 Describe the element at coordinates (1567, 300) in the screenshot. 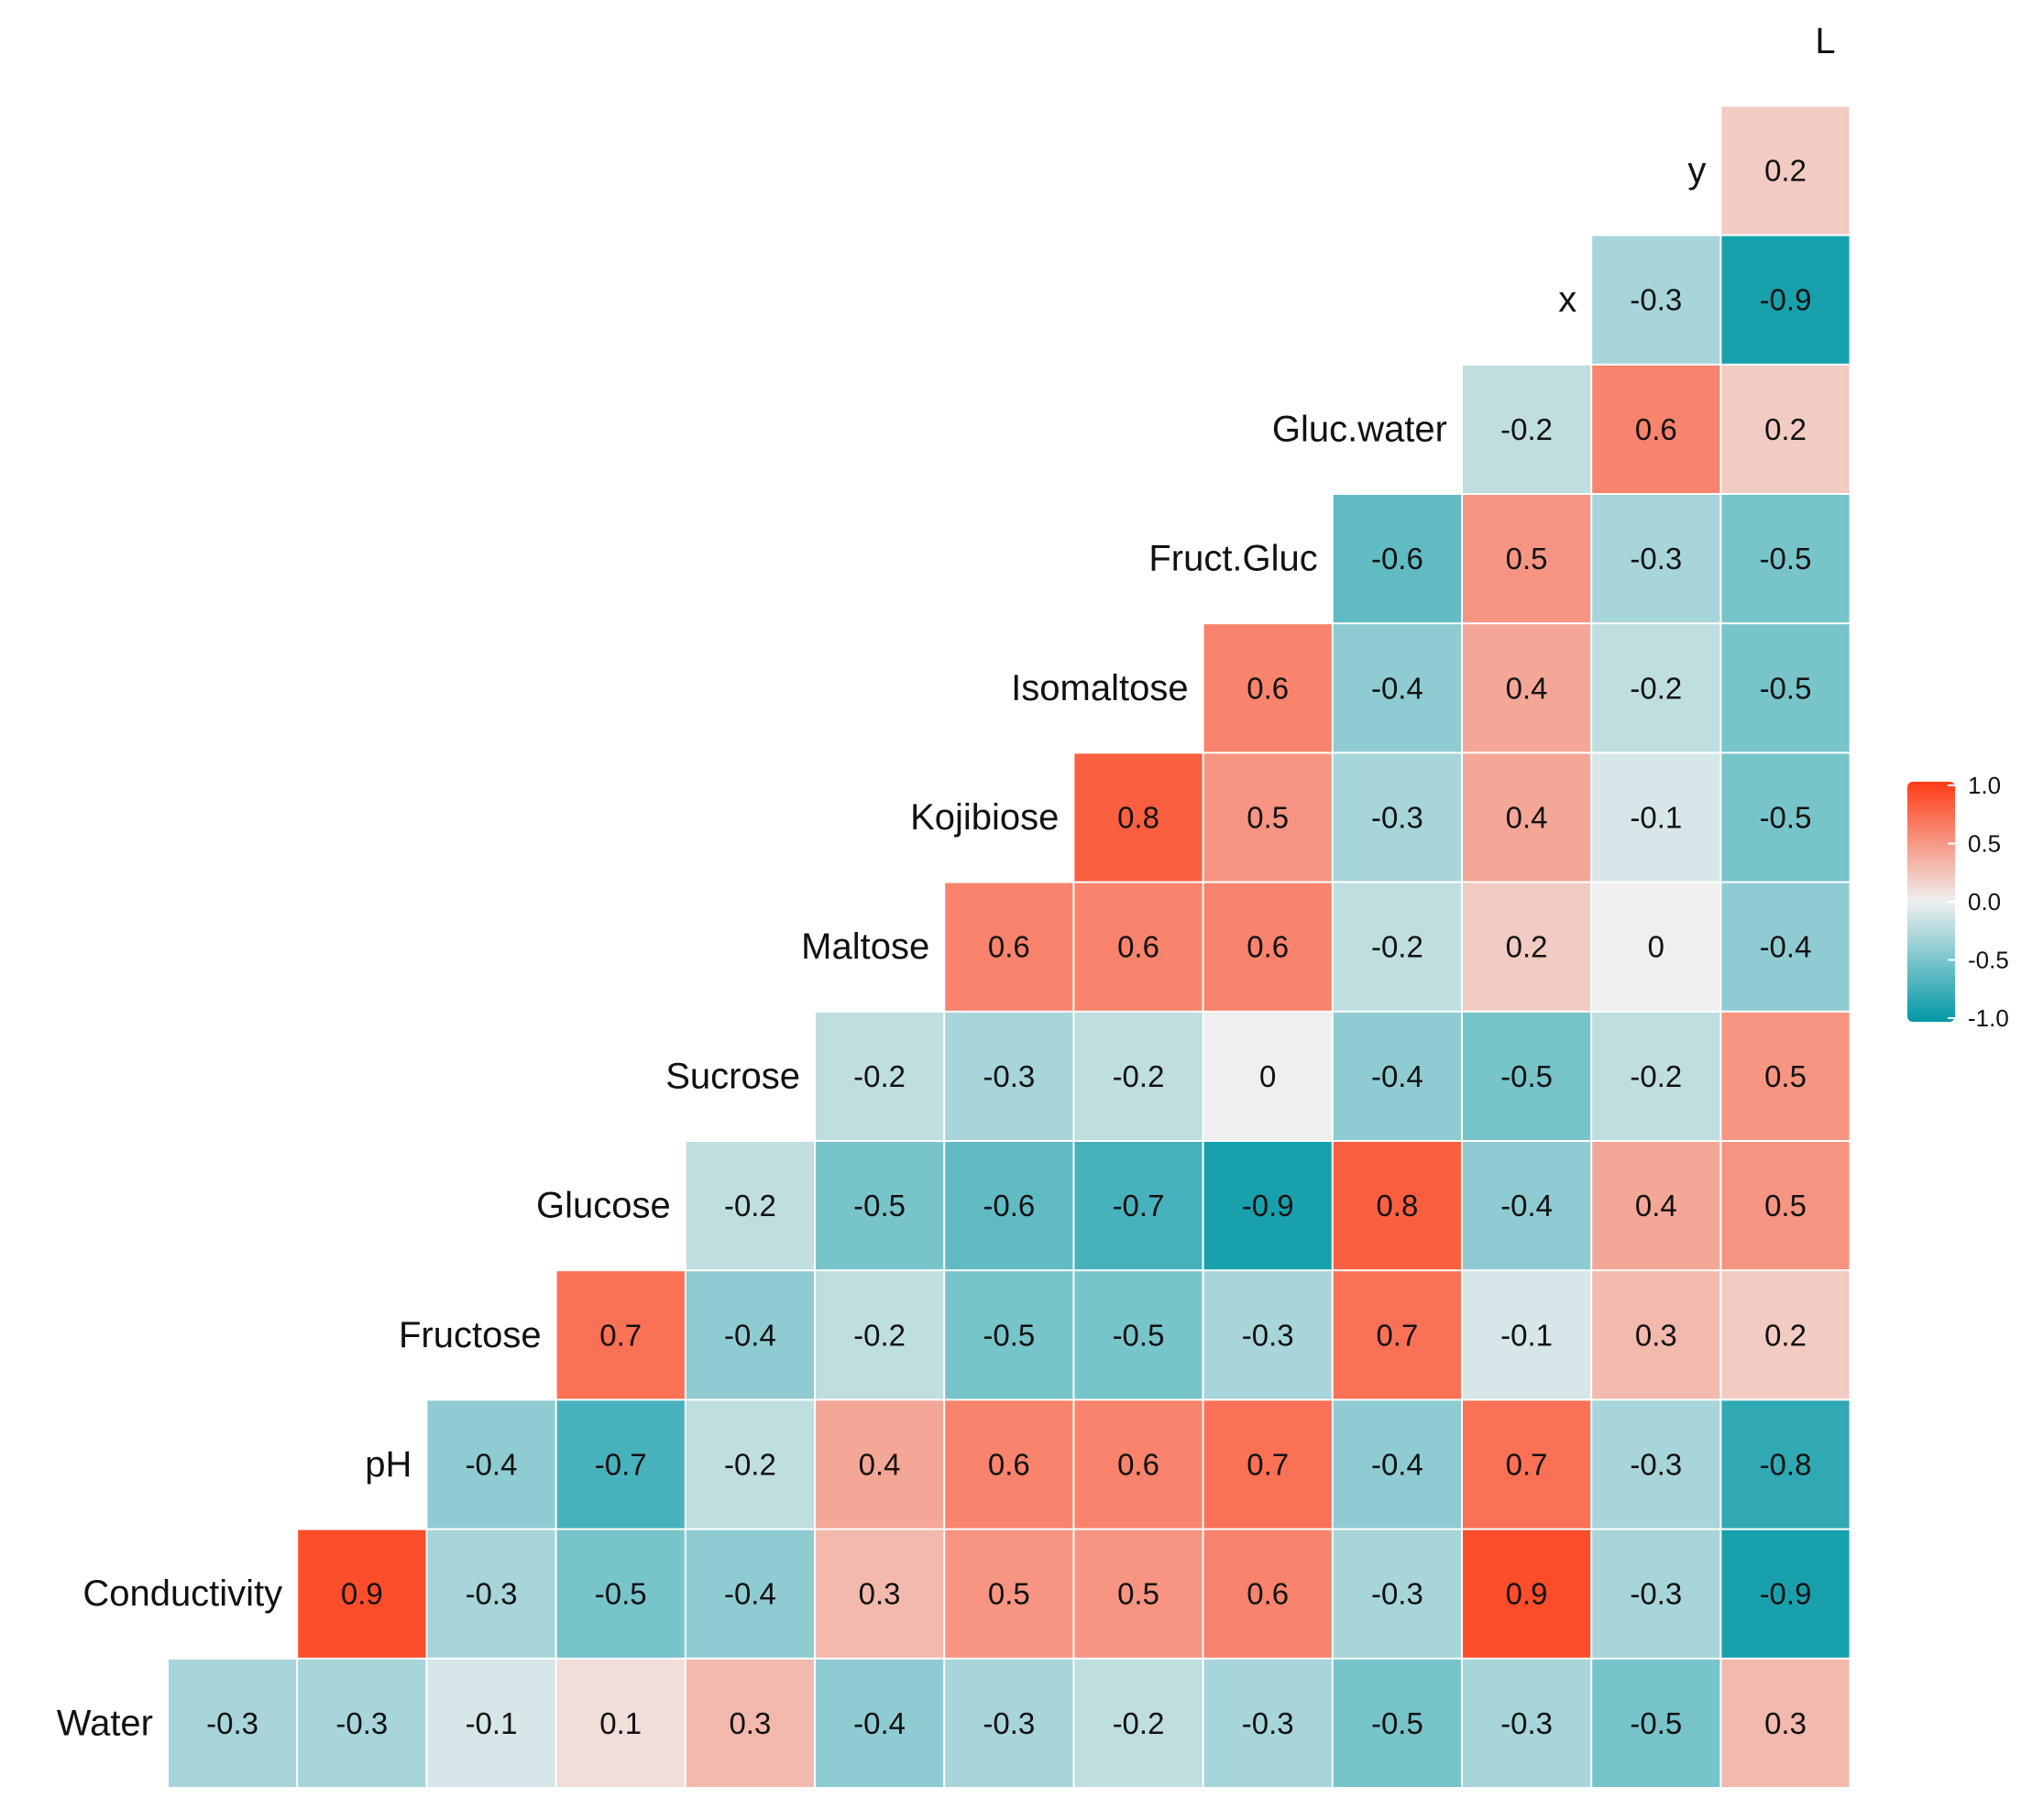

I see `variable-label: x` at that location.